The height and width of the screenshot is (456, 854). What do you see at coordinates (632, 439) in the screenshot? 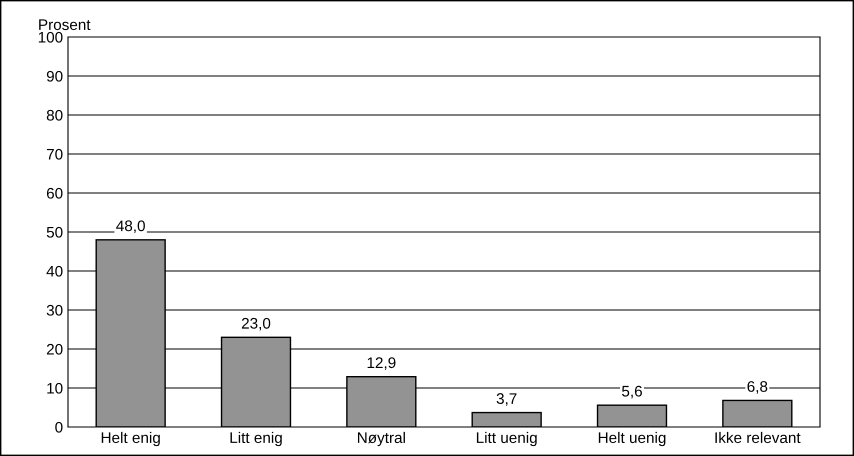
I see `x-tick-label: Helt uenig` at bounding box center [632, 439].